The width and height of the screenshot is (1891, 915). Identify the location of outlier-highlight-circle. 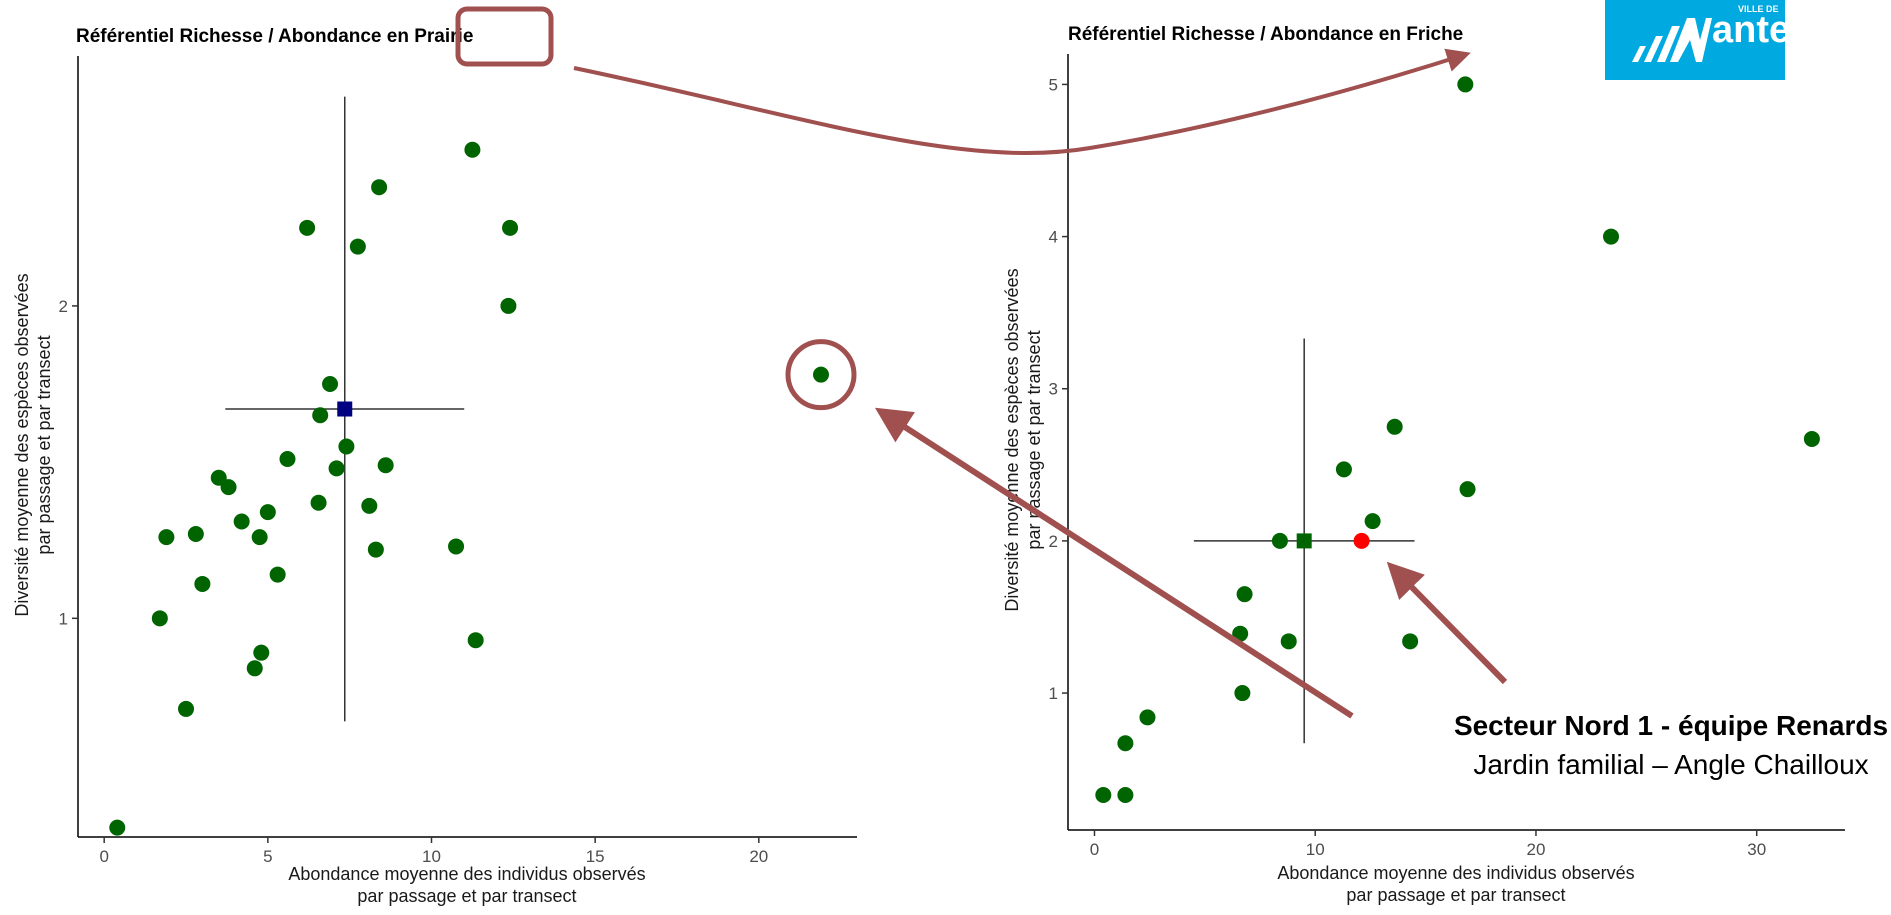
(821, 375).